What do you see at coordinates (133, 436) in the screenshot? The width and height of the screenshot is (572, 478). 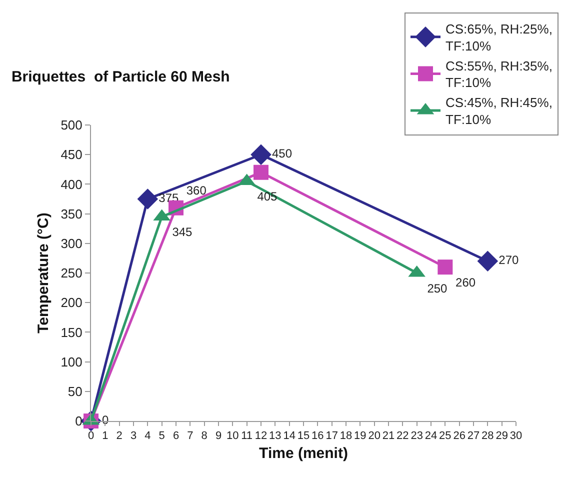 I see `x-tick-label: 3` at bounding box center [133, 436].